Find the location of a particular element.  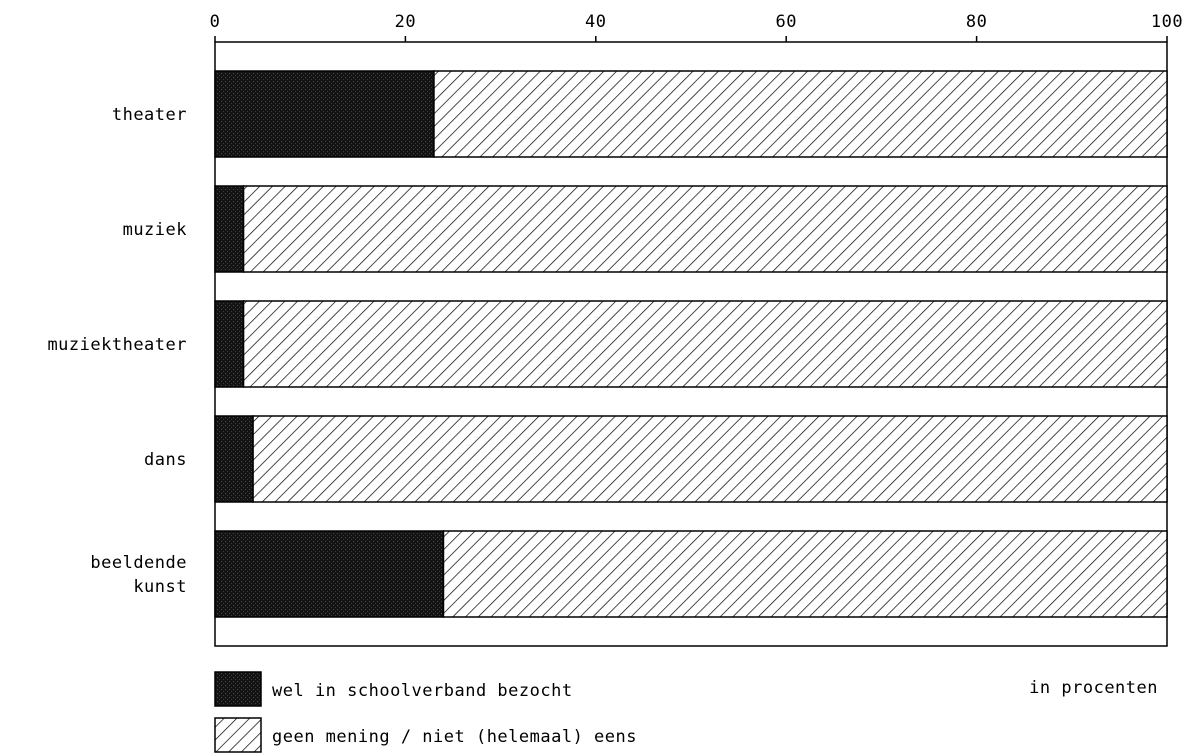

x-tick-label: 80 is located at coordinates (976, 22).